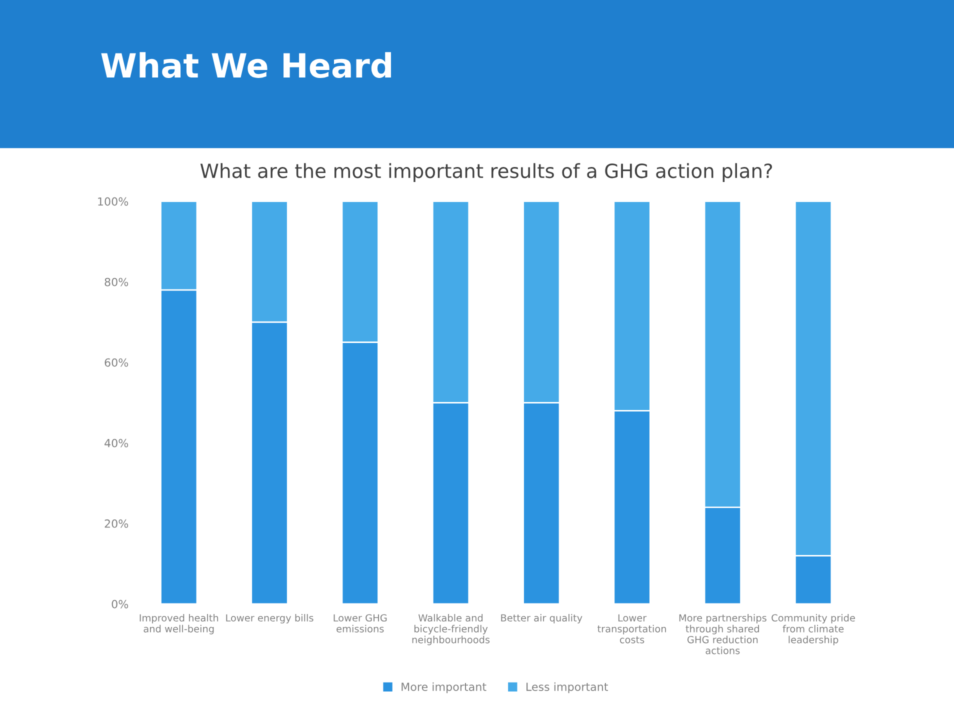  What do you see at coordinates (246, 65) in the screenshot?
I see `chart-title: What We Heard` at bounding box center [246, 65].